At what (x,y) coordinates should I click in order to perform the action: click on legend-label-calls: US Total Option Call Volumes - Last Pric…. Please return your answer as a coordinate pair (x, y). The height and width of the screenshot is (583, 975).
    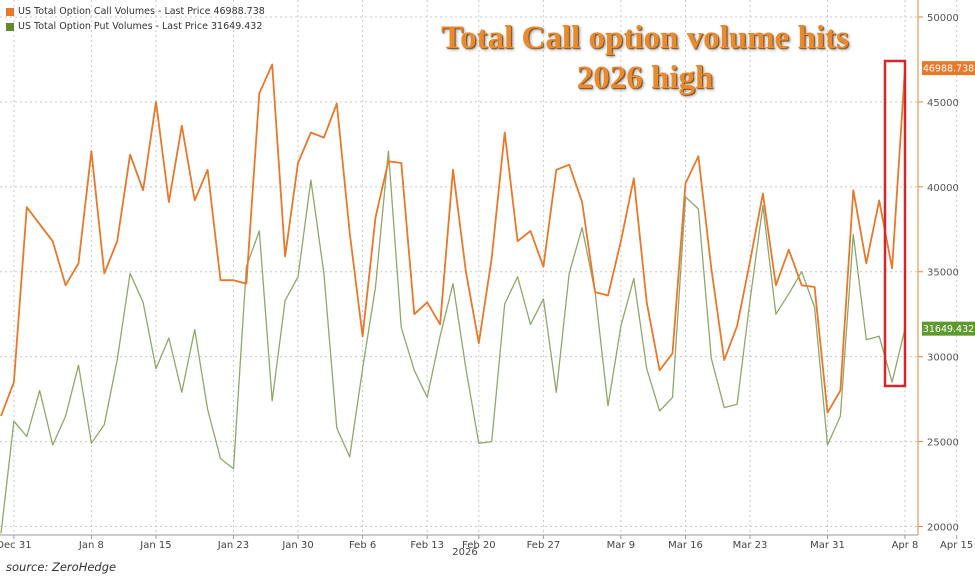
    Looking at the image, I should click on (141, 11).